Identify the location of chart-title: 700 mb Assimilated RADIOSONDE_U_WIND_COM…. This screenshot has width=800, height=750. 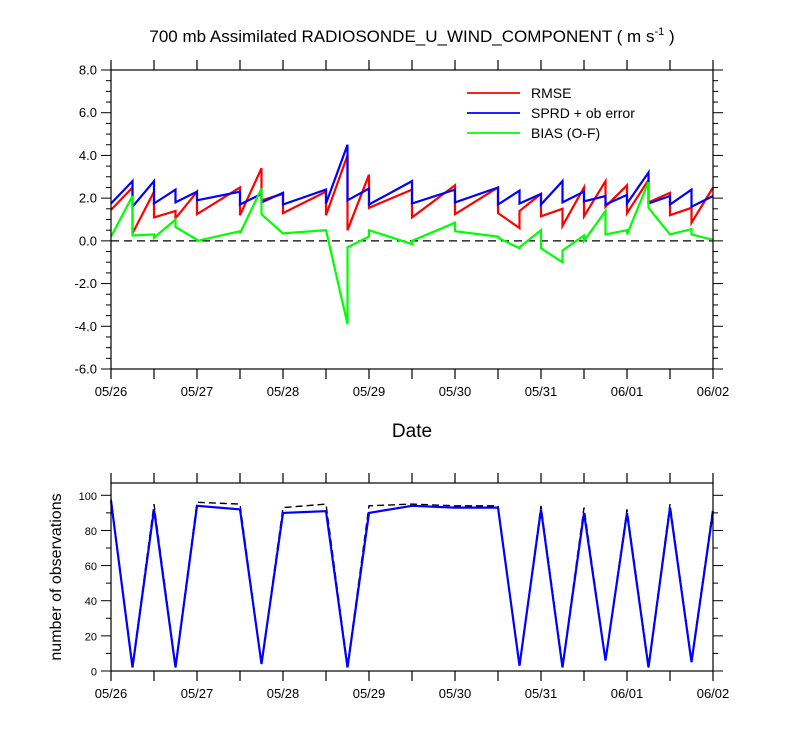
(411, 36).